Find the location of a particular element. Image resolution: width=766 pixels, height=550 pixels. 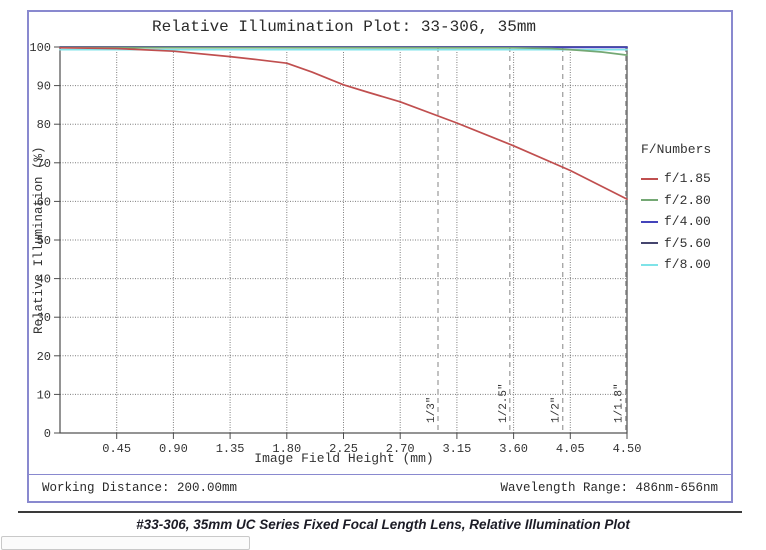

y-tick-label: 60 is located at coordinates (44, 202).